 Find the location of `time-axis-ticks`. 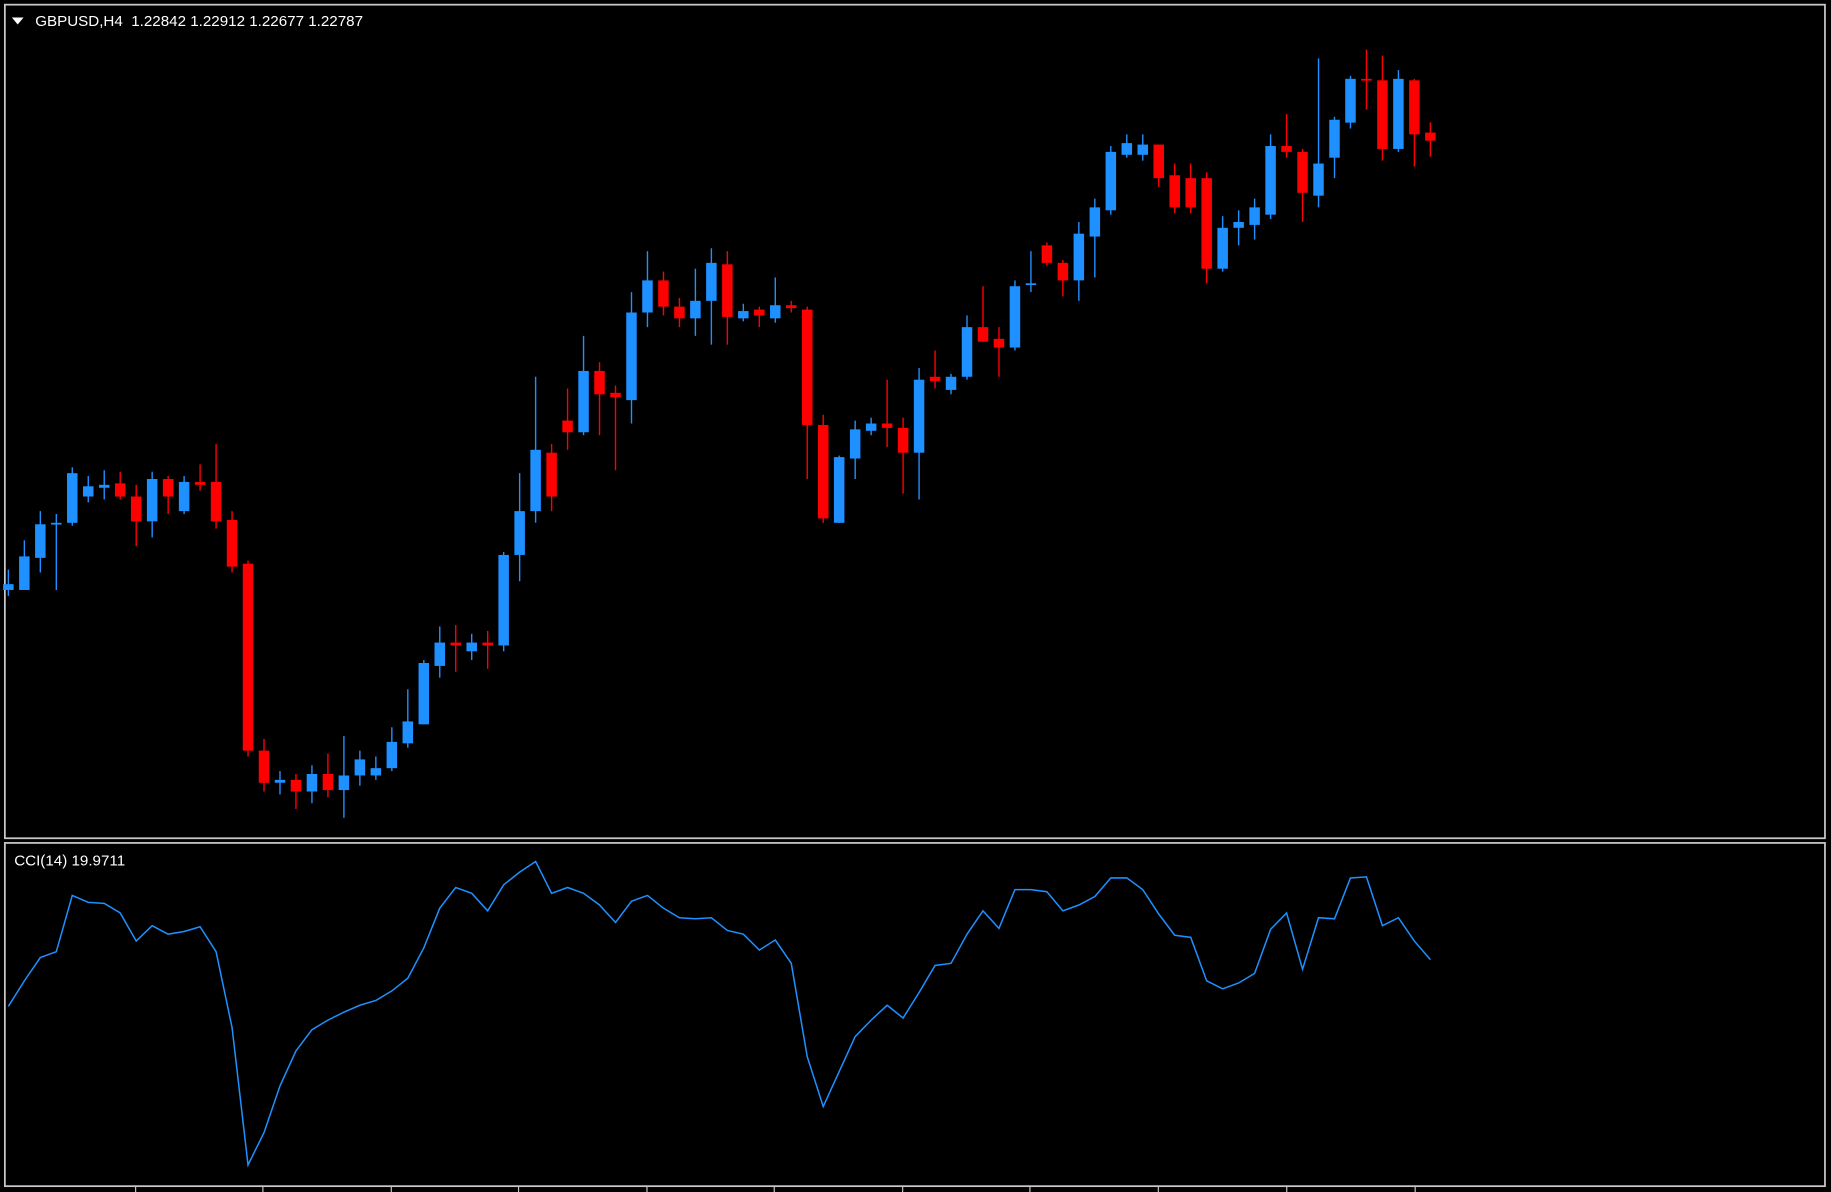

time-axis-ticks is located at coordinates (775, 1189).